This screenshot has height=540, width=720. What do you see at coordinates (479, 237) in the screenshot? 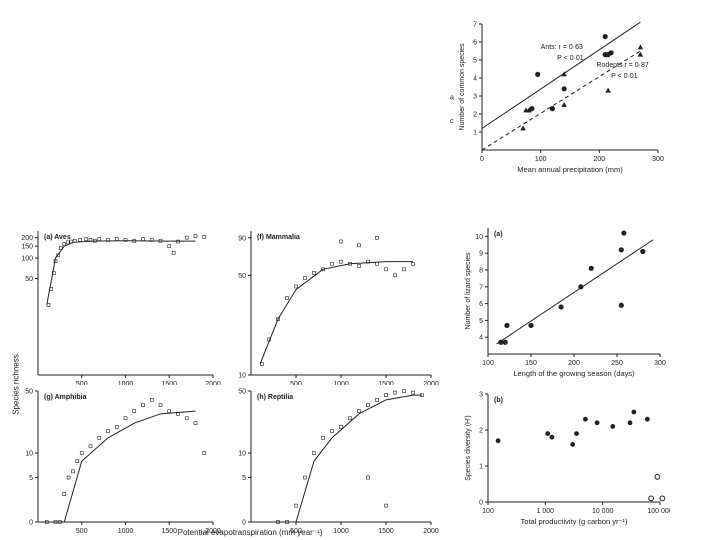
I see `y-tick-label: 10` at bounding box center [479, 237].